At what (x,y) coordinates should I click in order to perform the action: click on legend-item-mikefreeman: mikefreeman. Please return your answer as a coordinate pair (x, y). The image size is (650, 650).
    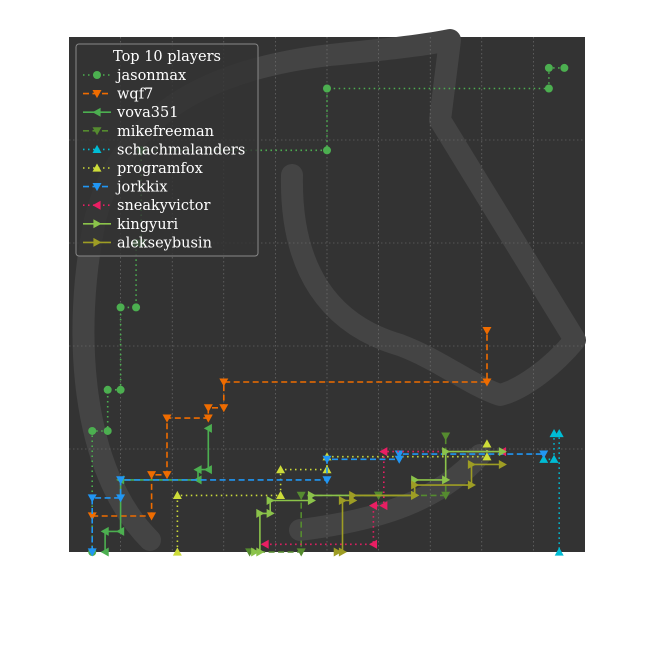
    Looking at the image, I should click on (148, 132).